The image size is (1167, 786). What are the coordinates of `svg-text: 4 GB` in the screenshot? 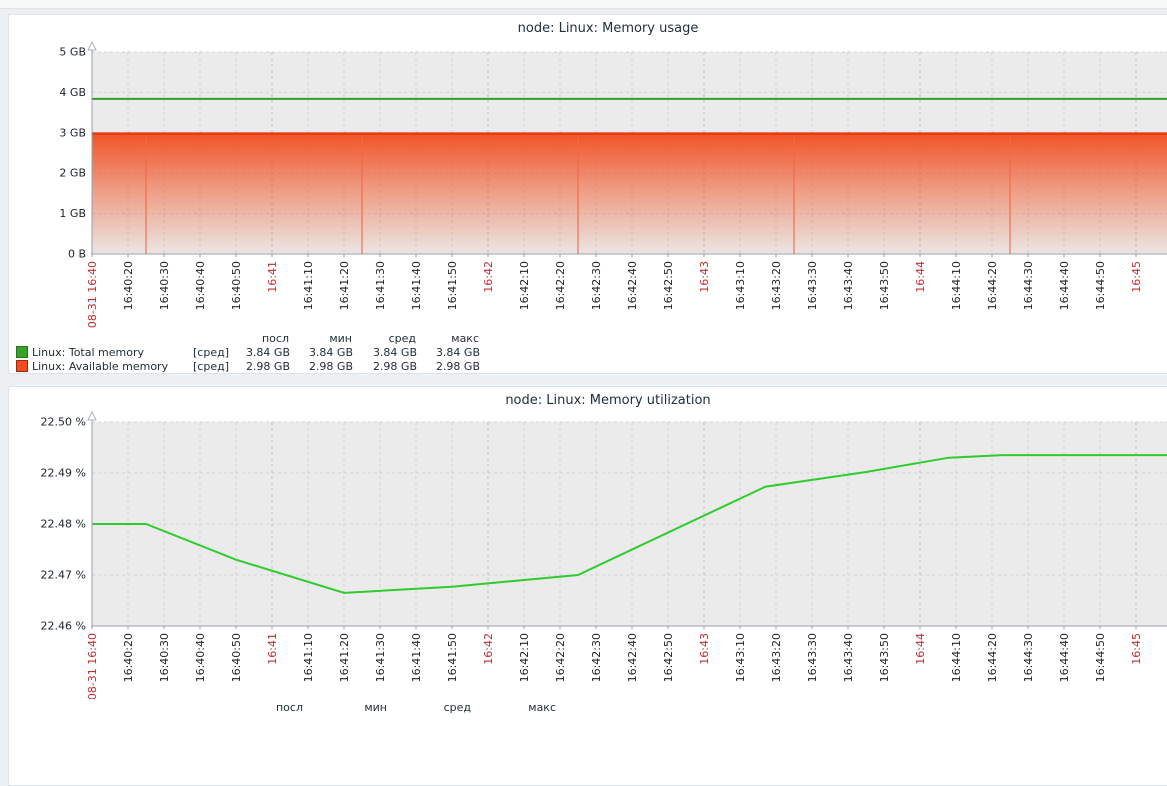 It's located at (72, 92).